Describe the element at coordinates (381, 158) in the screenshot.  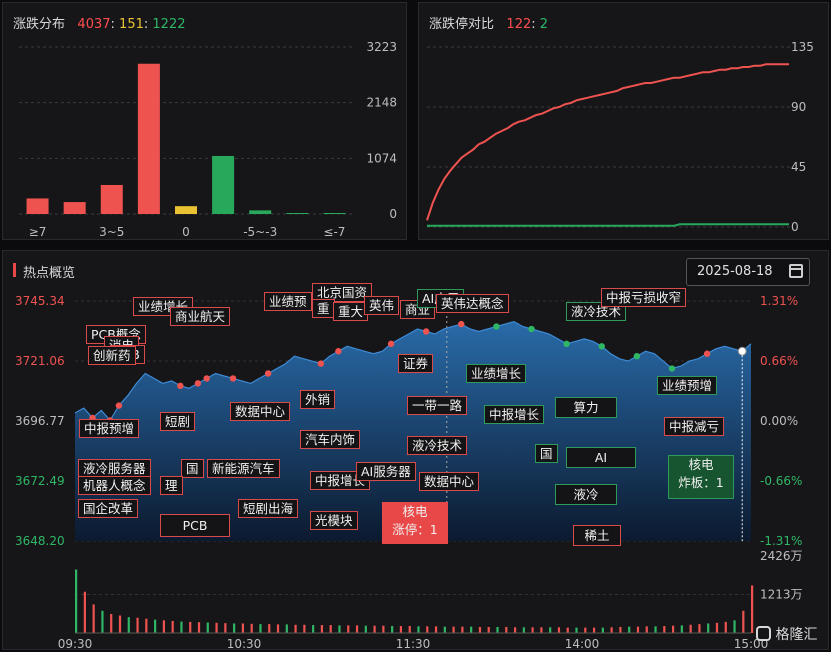
I see `y-tick-label: 1074` at that location.